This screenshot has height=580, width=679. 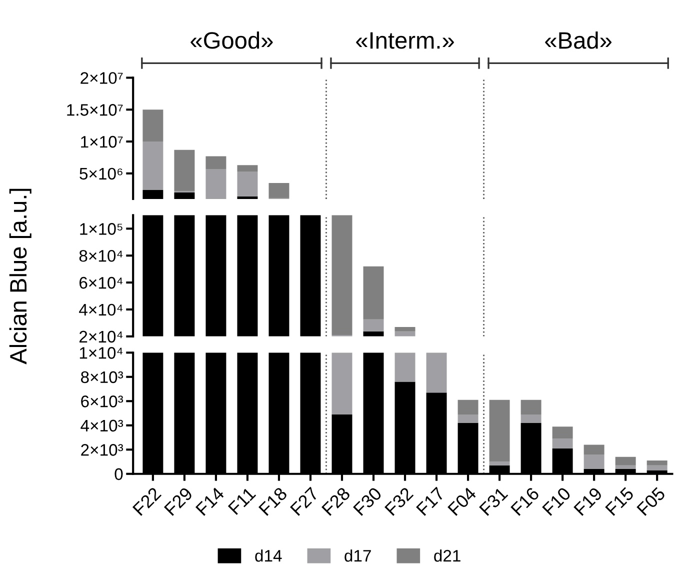 I want to click on y-tick-label: 2×10⁷, so click(x=101, y=78).